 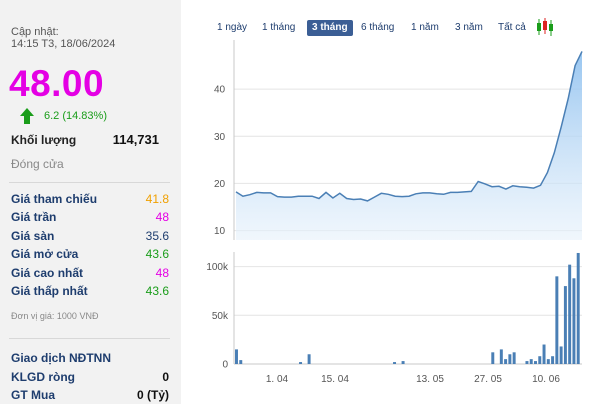 What do you see at coordinates (225, 365) in the screenshot?
I see `volume-ytick-label: 0` at bounding box center [225, 365].